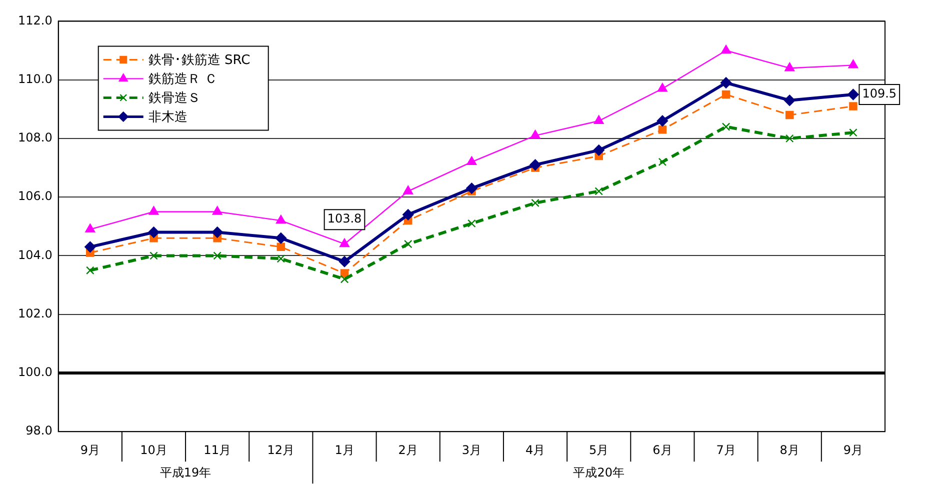 The height and width of the screenshot is (492, 925). What do you see at coordinates (879, 93) in the screenshot?
I see `annotation: 109.5` at bounding box center [879, 93].